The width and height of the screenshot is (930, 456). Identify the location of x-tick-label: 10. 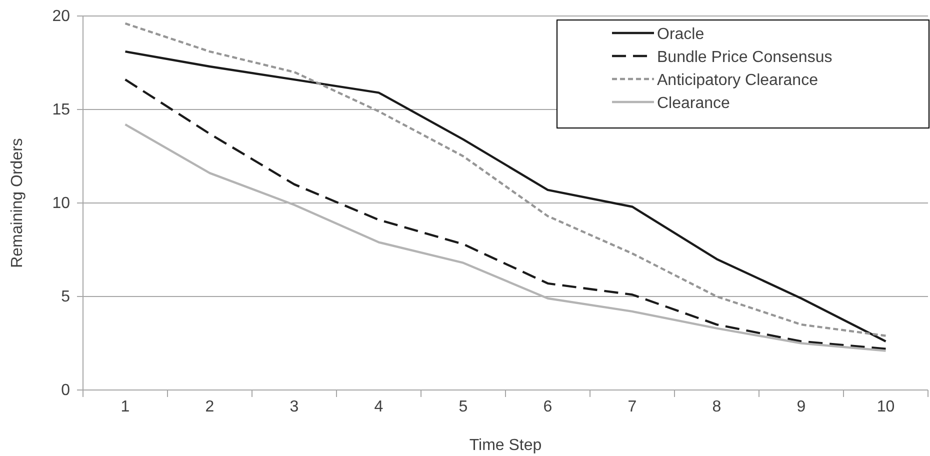
(885, 407).